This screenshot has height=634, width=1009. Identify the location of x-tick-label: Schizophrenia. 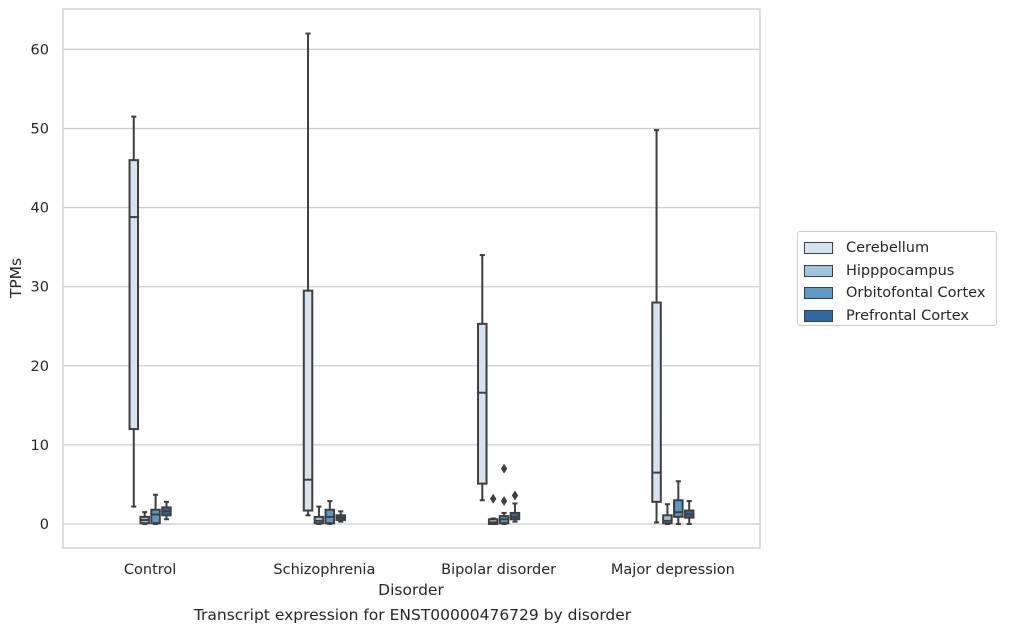
(324, 570).